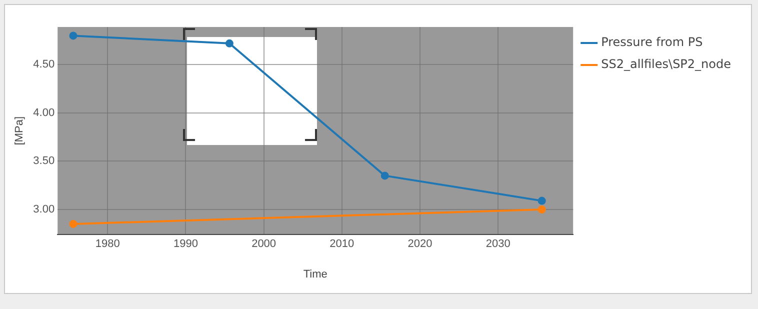 The image size is (758, 309). I want to click on x-tick-label: 2020, so click(420, 244).